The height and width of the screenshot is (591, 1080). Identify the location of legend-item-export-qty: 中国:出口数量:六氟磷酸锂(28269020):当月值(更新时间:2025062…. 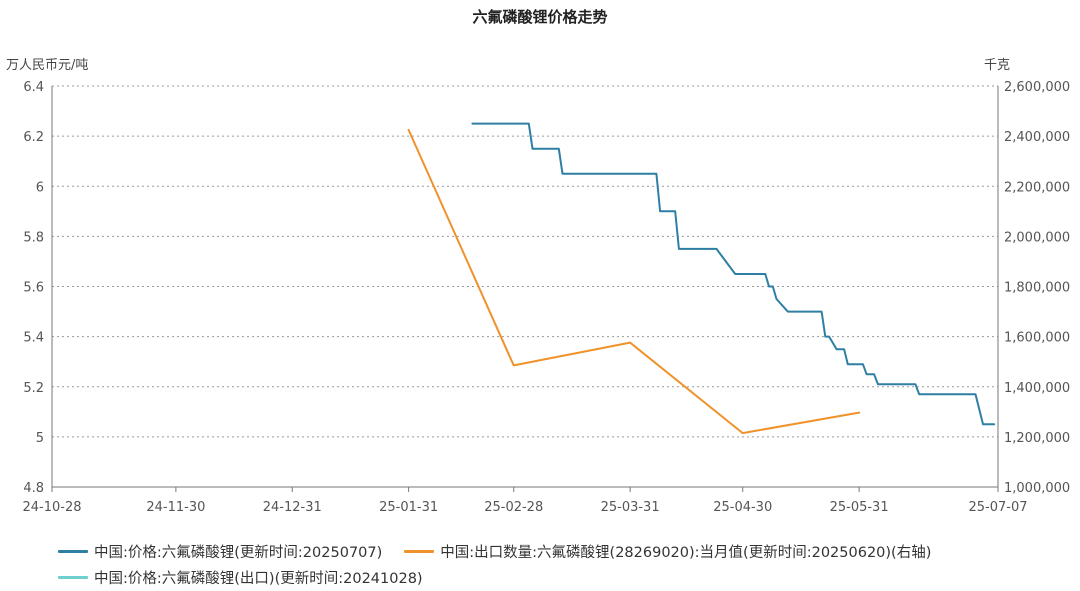
(667, 551).